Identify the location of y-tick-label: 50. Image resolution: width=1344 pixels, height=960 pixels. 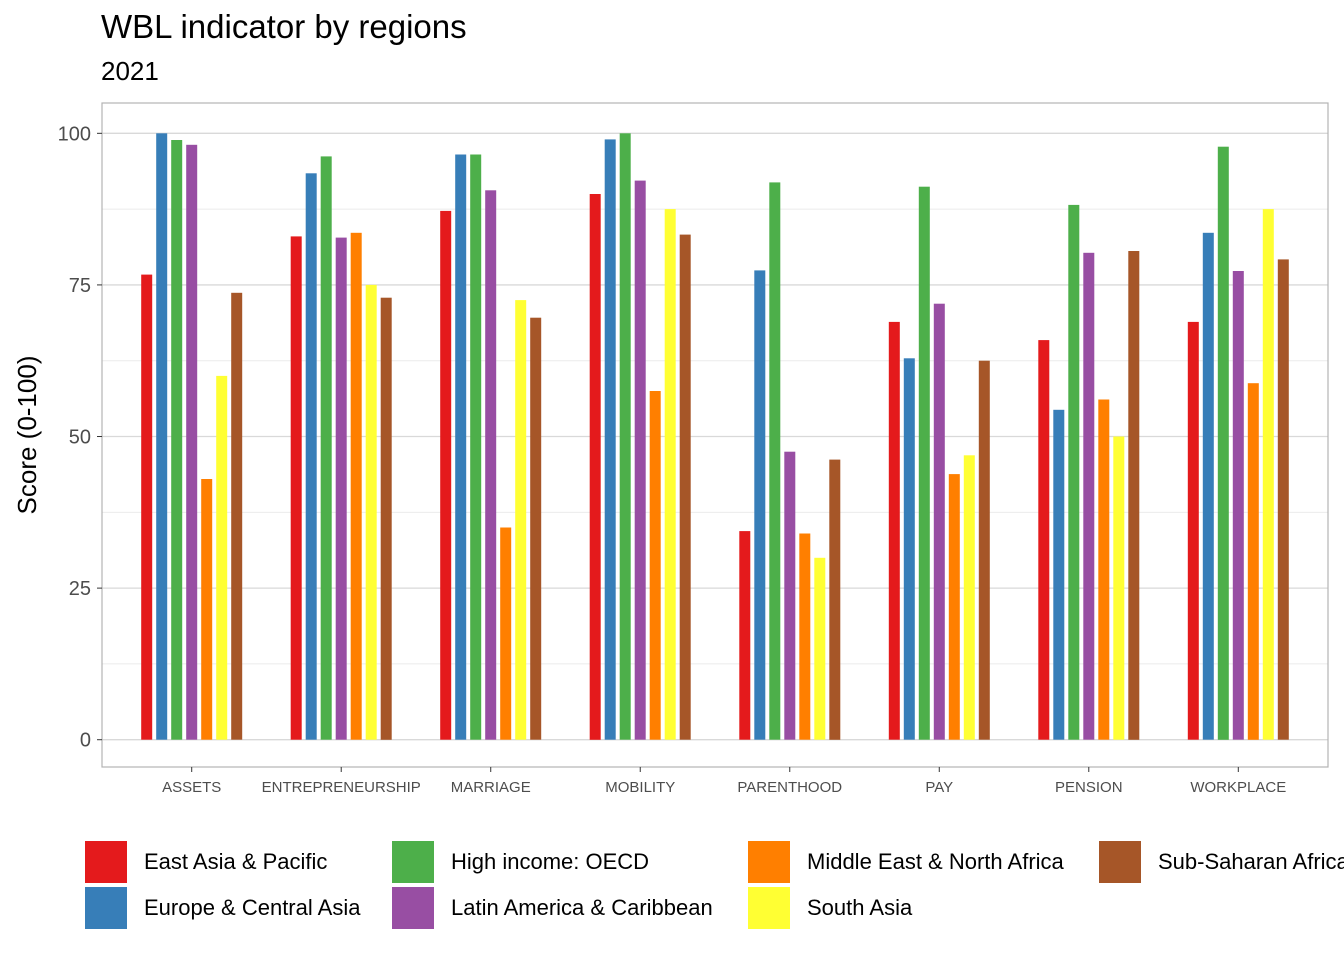
(80, 438).